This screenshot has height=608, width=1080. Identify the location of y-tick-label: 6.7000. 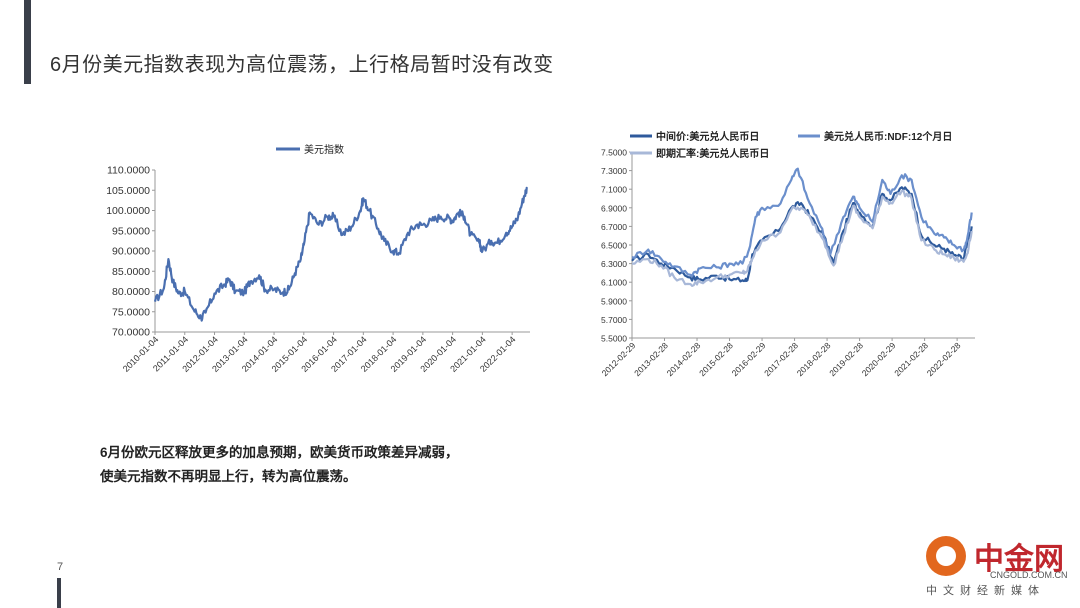
(614, 227).